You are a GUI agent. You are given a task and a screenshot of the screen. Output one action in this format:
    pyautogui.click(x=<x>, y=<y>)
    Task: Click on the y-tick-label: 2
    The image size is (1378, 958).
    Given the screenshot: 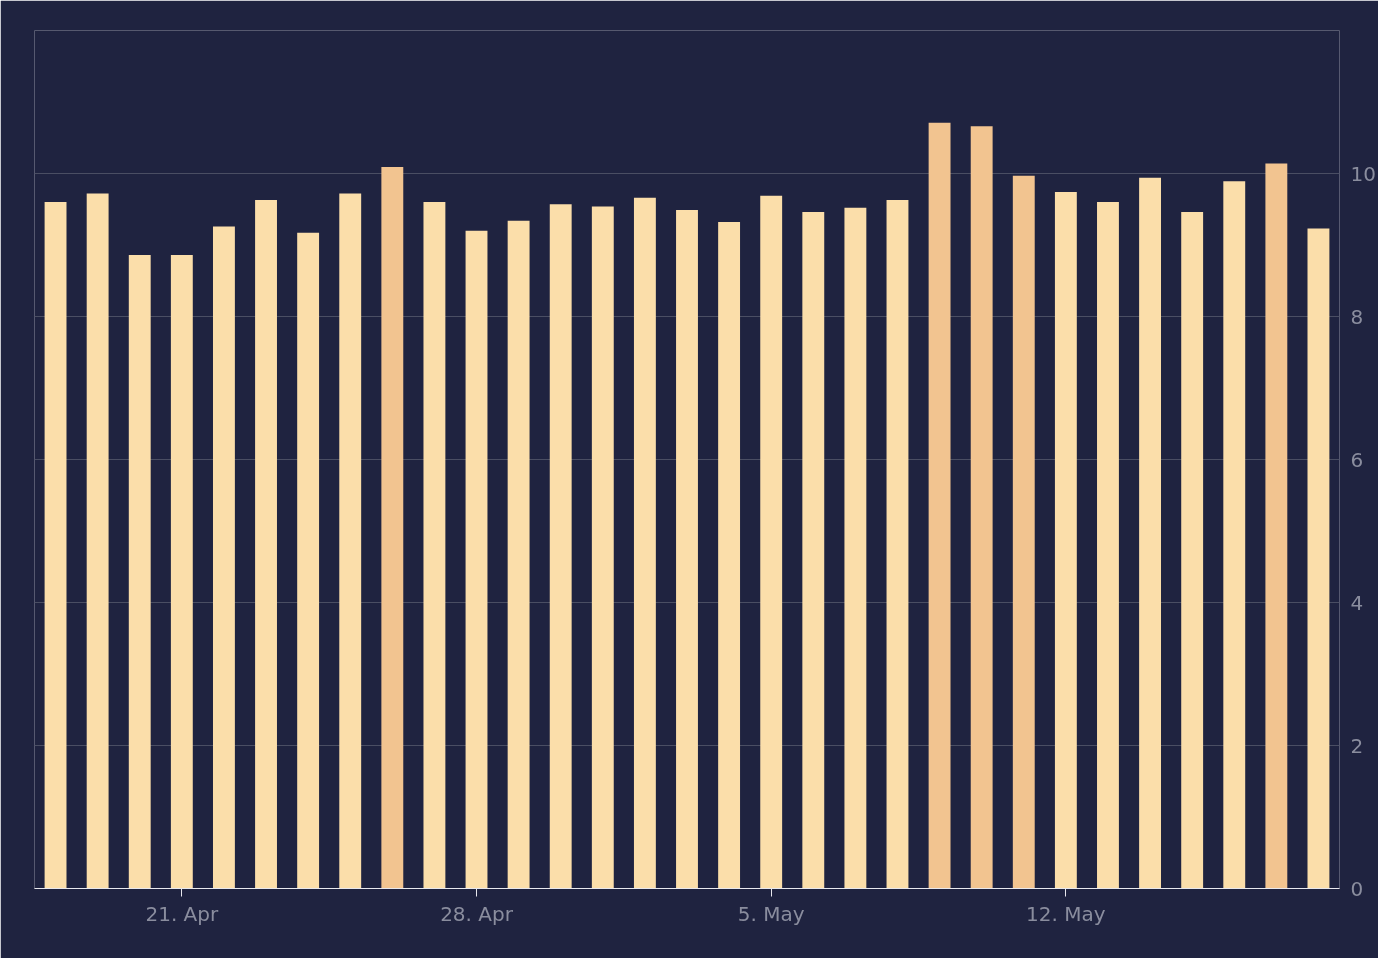 What is the action you would take?
    pyautogui.click(x=1357, y=745)
    